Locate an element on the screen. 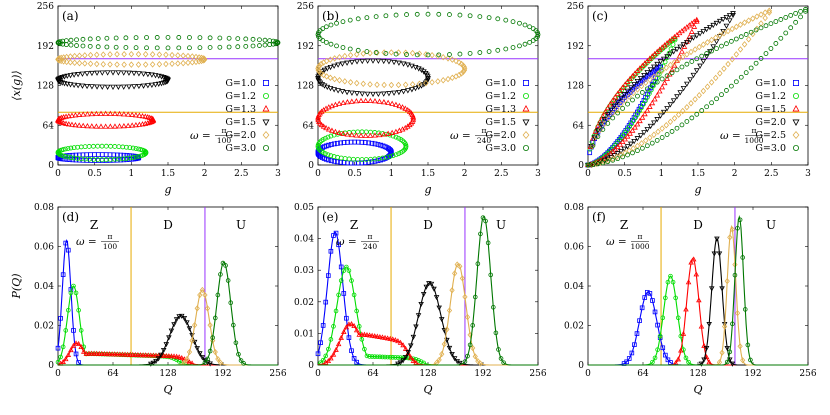 The height and width of the screenshot is (415, 830). x-tick-label: 128 is located at coordinates (697, 374).